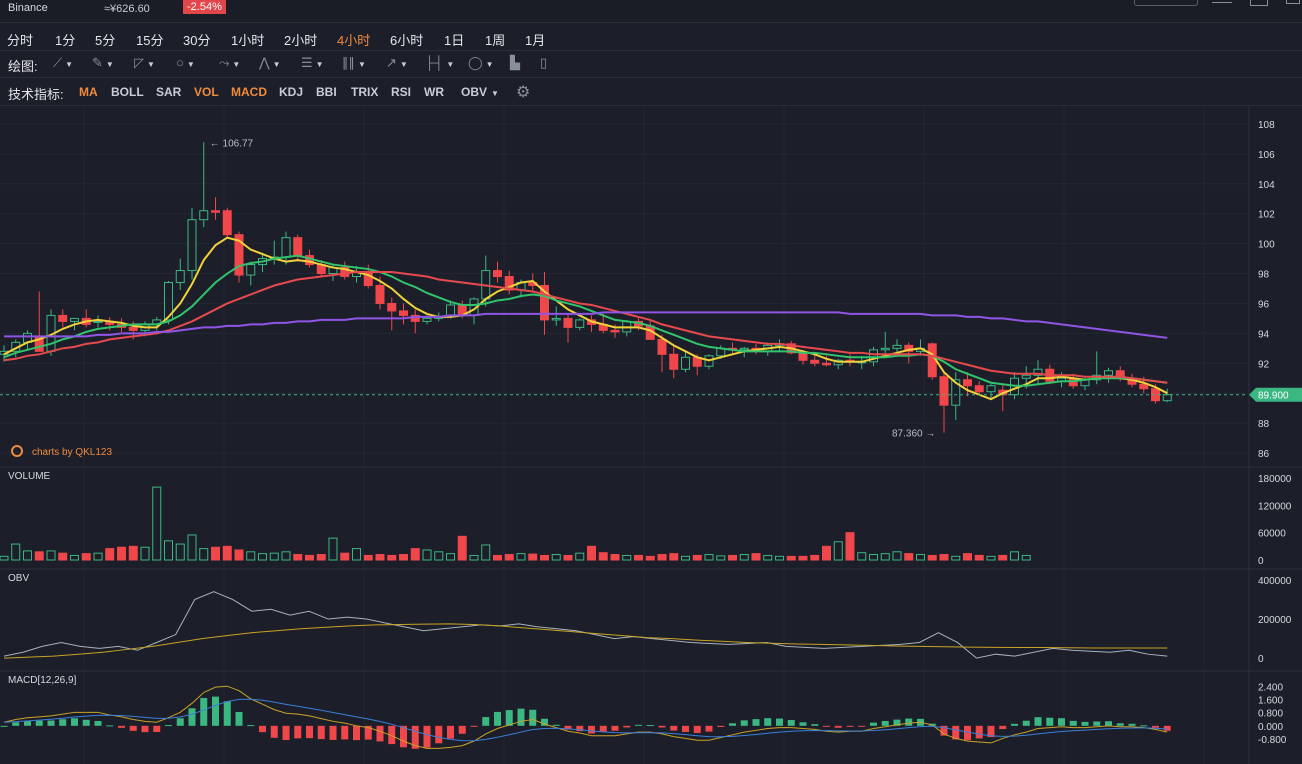 Image resolution: width=1302 pixels, height=764 pixels. What do you see at coordinates (197, 40) in the screenshot?
I see `period-30m: 30分` at bounding box center [197, 40].